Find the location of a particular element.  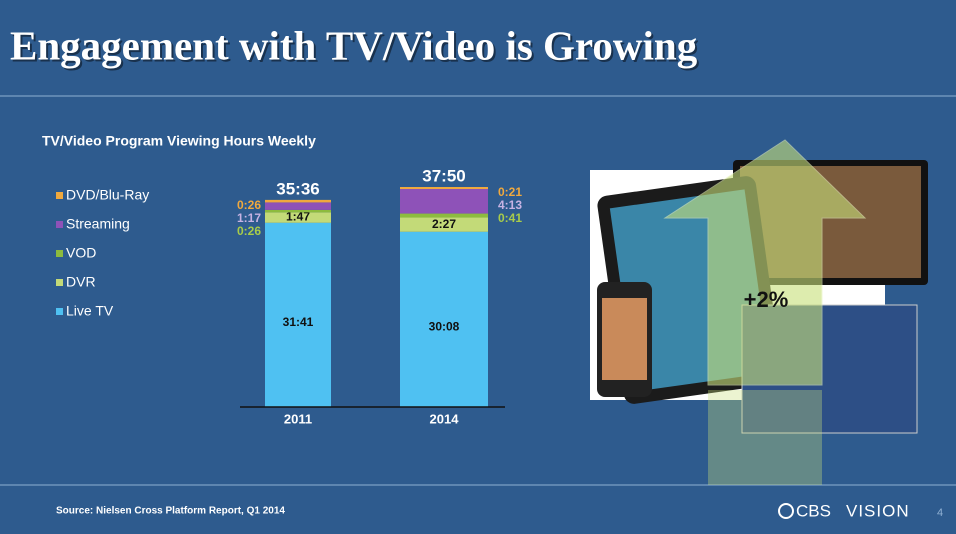

logo-brand: CBS is located at coordinates (813, 510).